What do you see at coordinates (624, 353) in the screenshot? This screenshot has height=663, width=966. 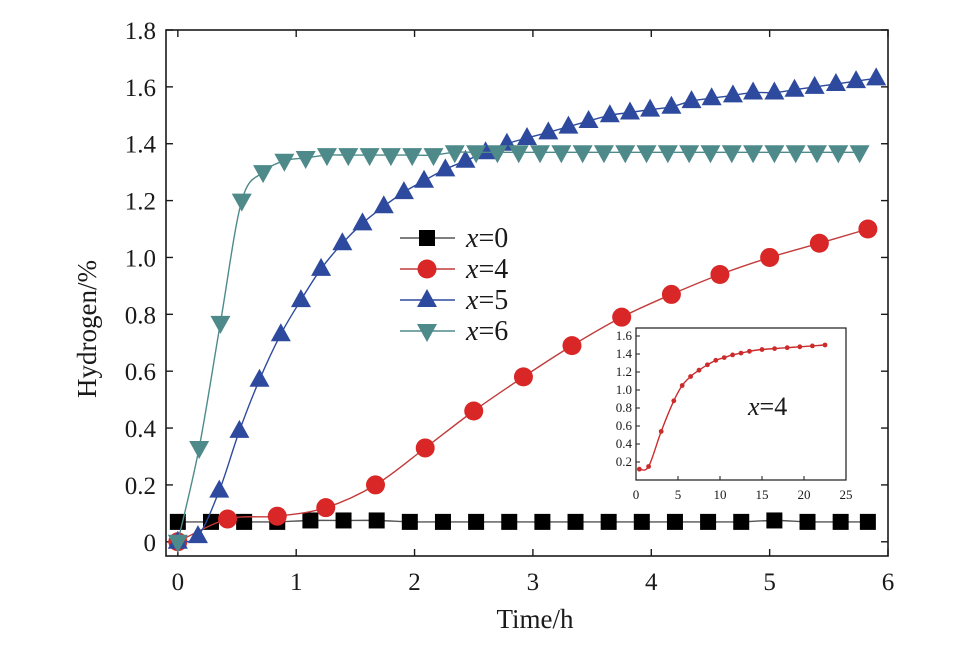 I see `inset-y-tick-label: 1.4` at bounding box center [624, 353].